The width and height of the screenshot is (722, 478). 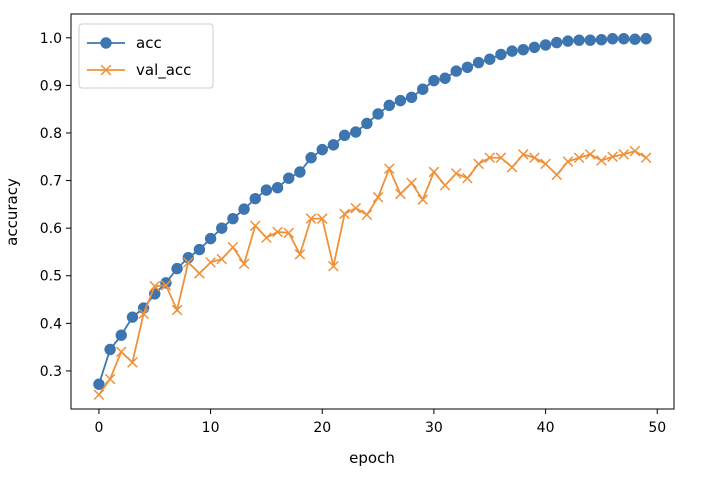 What do you see at coordinates (546, 428) in the screenshot?
I see `x-tick-label: 40` at bounding box center [546, 428].